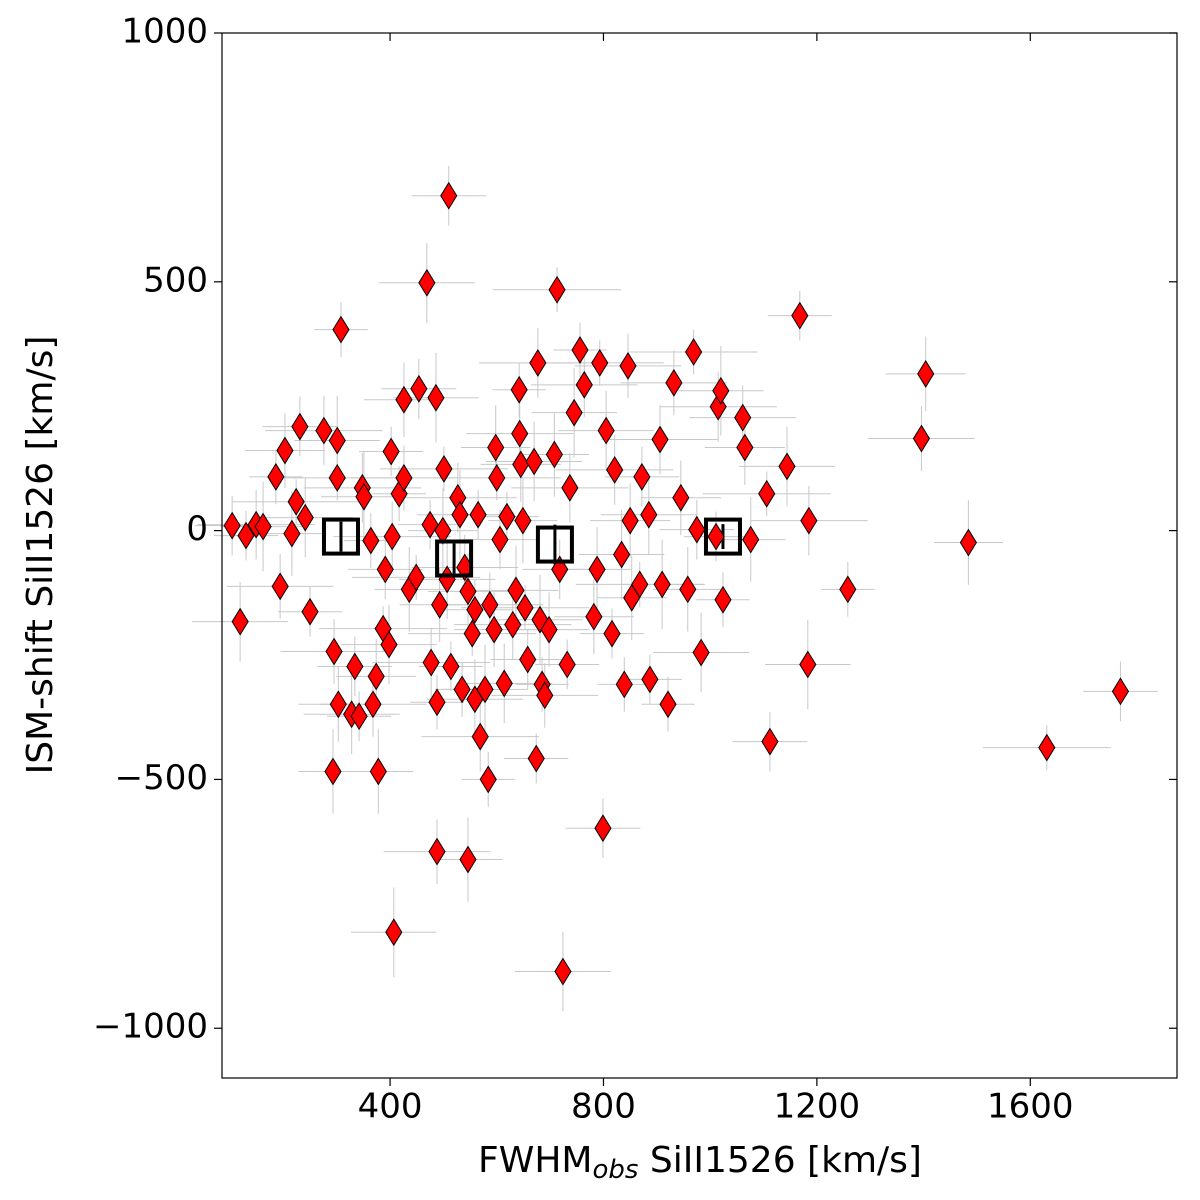 This screenshot has height=1200, width=1200. I want to click on x-tick-label: 400, so click(390, 1107).